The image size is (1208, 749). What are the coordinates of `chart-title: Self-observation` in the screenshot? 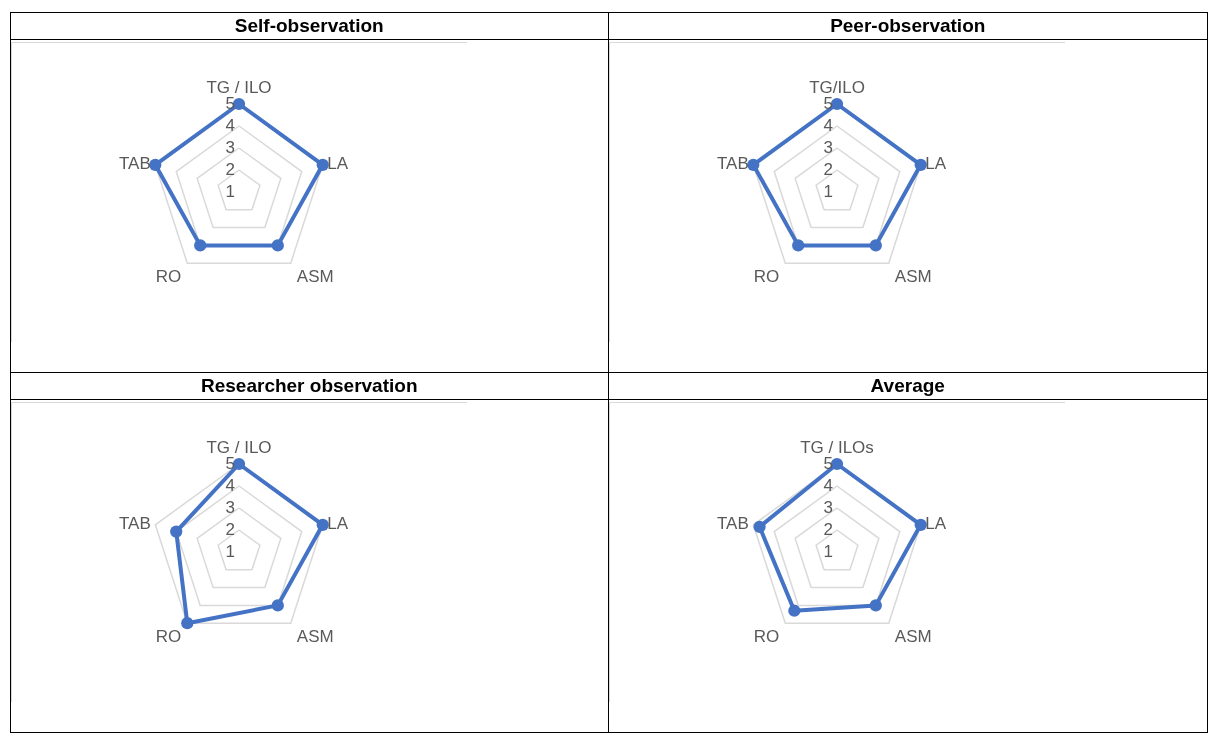 It's located at (309, 26).